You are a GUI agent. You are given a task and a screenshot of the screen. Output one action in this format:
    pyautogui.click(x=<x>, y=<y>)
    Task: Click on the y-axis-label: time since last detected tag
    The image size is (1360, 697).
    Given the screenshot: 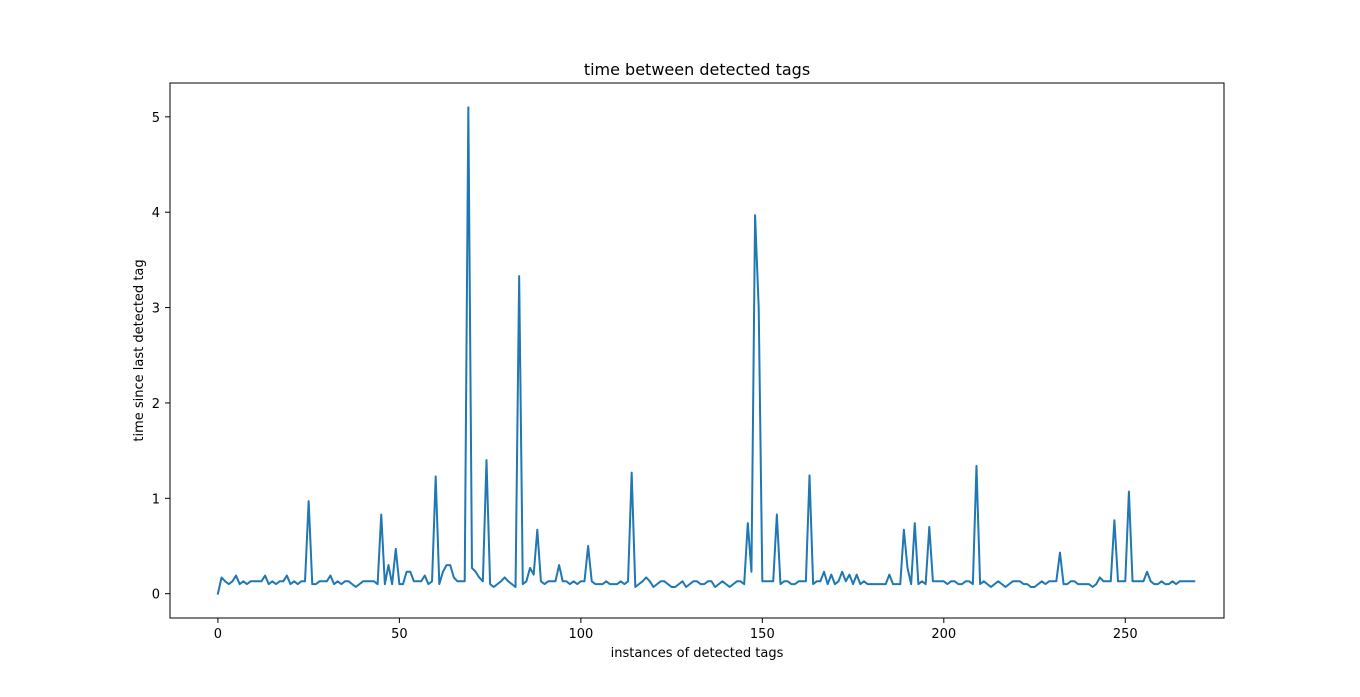 What is the action you would take?
    pyautogui.click(x=139, y=350)
    